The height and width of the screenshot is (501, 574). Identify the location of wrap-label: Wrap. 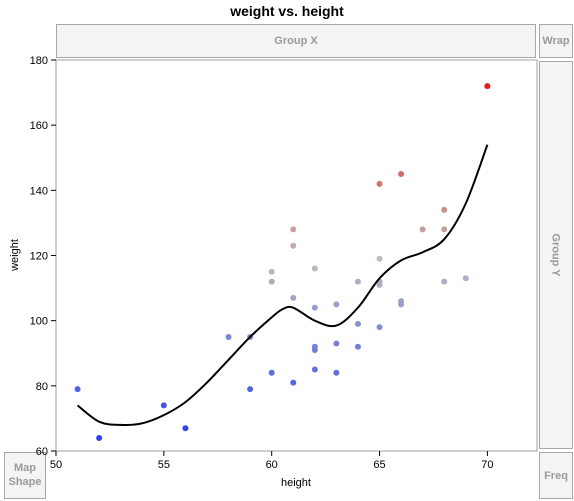
(556, 41).